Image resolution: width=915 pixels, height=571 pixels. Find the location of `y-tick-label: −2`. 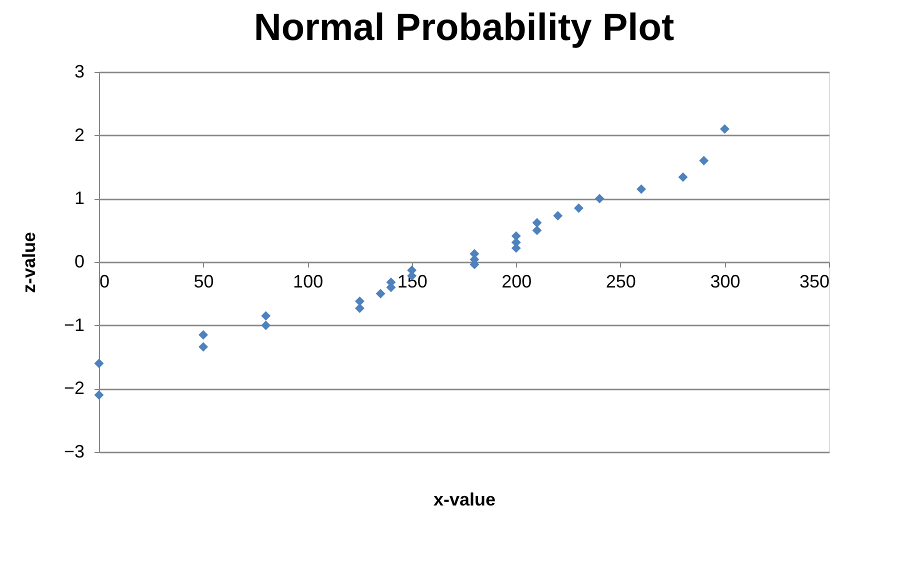

y-tick-label: −2 is located at coordinates (74, 388).